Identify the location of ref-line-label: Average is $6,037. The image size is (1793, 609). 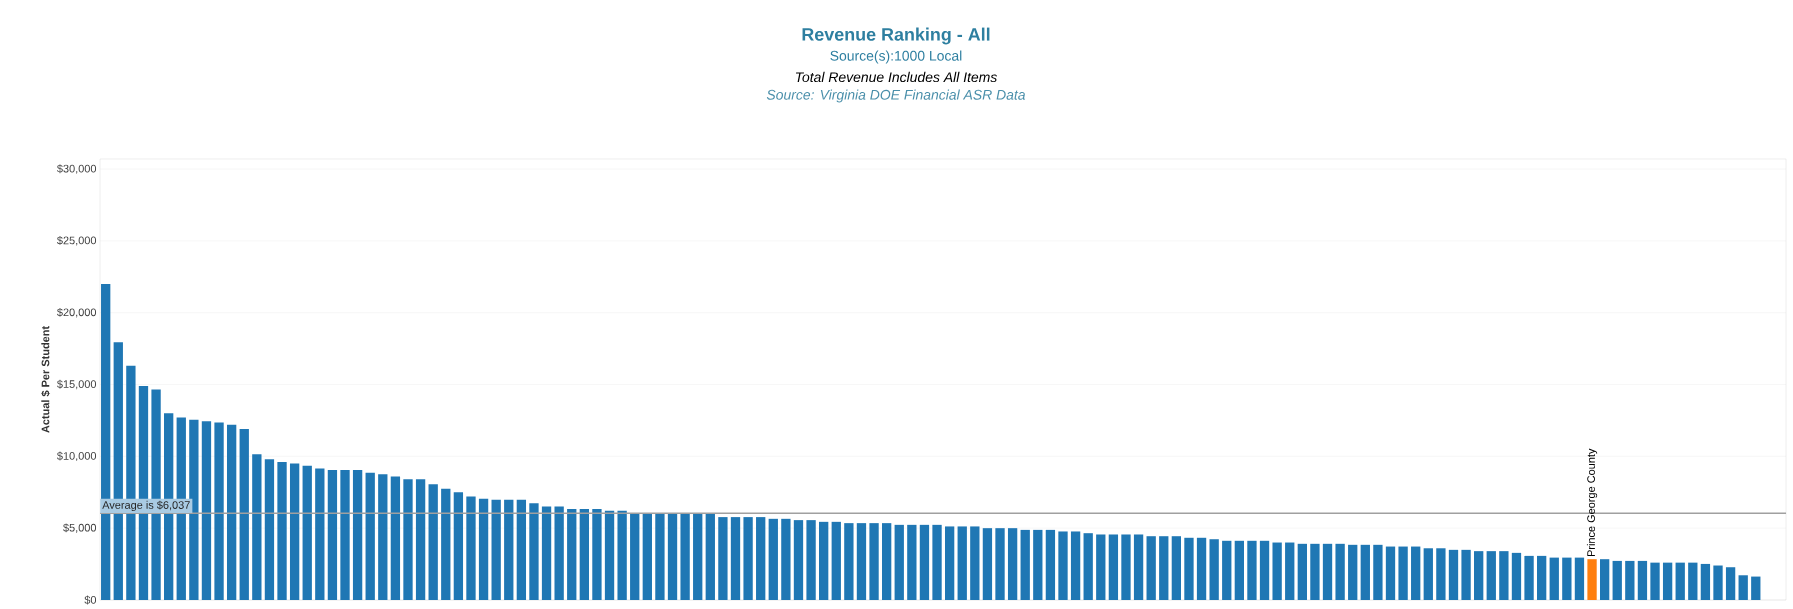
(146, 506).